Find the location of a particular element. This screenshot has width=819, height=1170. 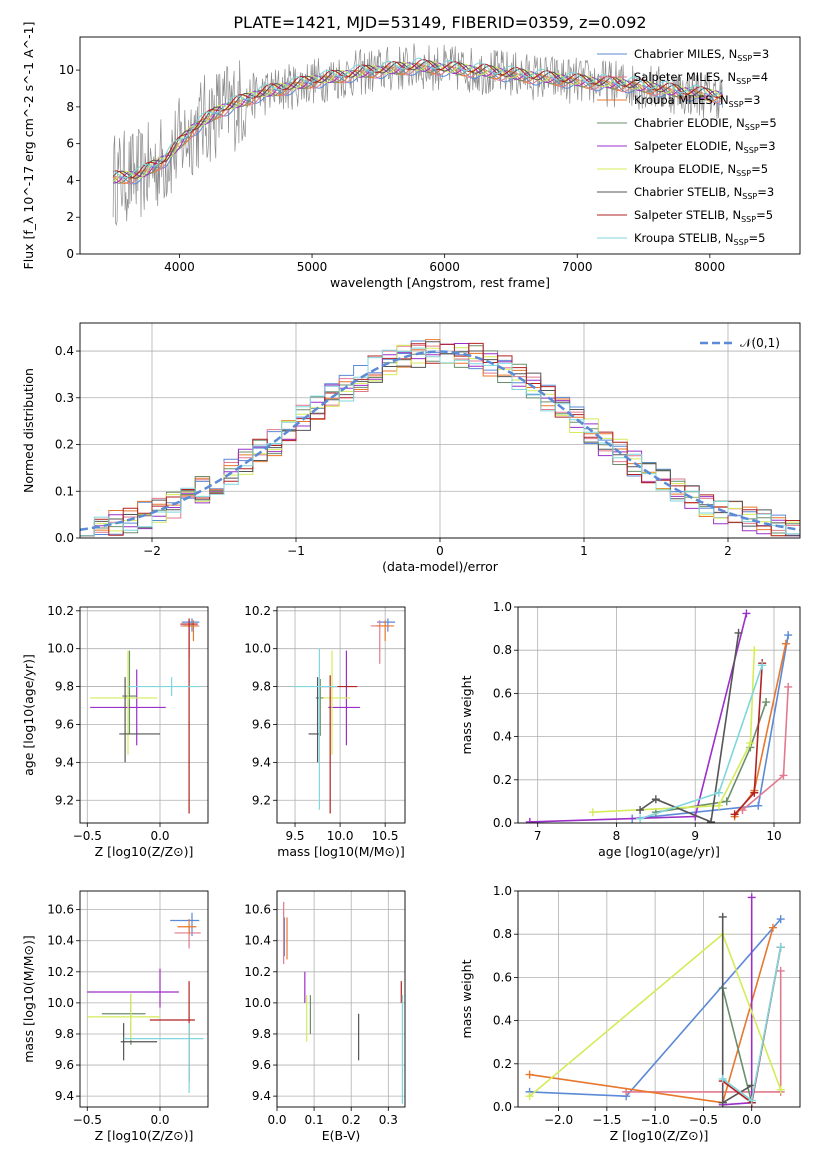

x-axis-label: E(B-V) is located at coordinates (341, 1135).